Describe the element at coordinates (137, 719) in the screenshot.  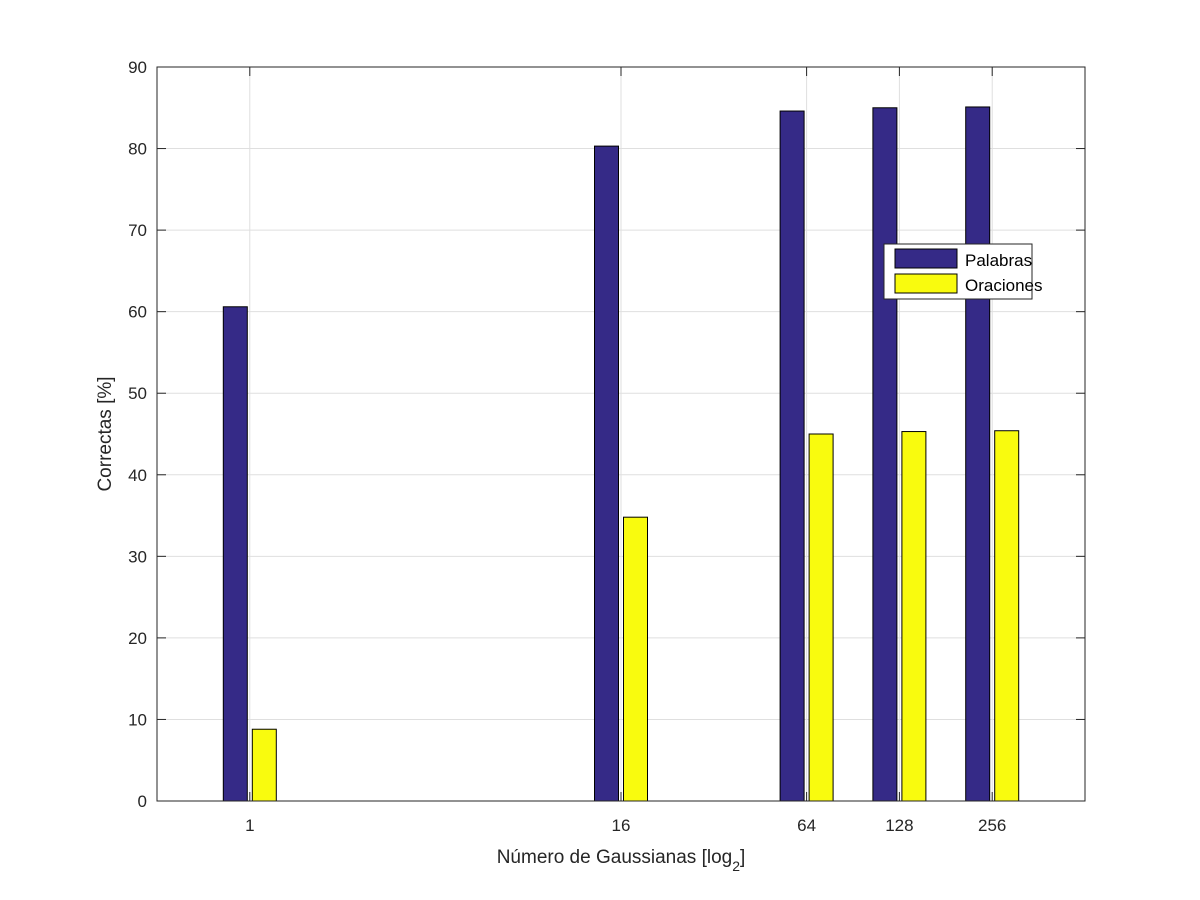
I see `y-tick-label: 10` at that location.